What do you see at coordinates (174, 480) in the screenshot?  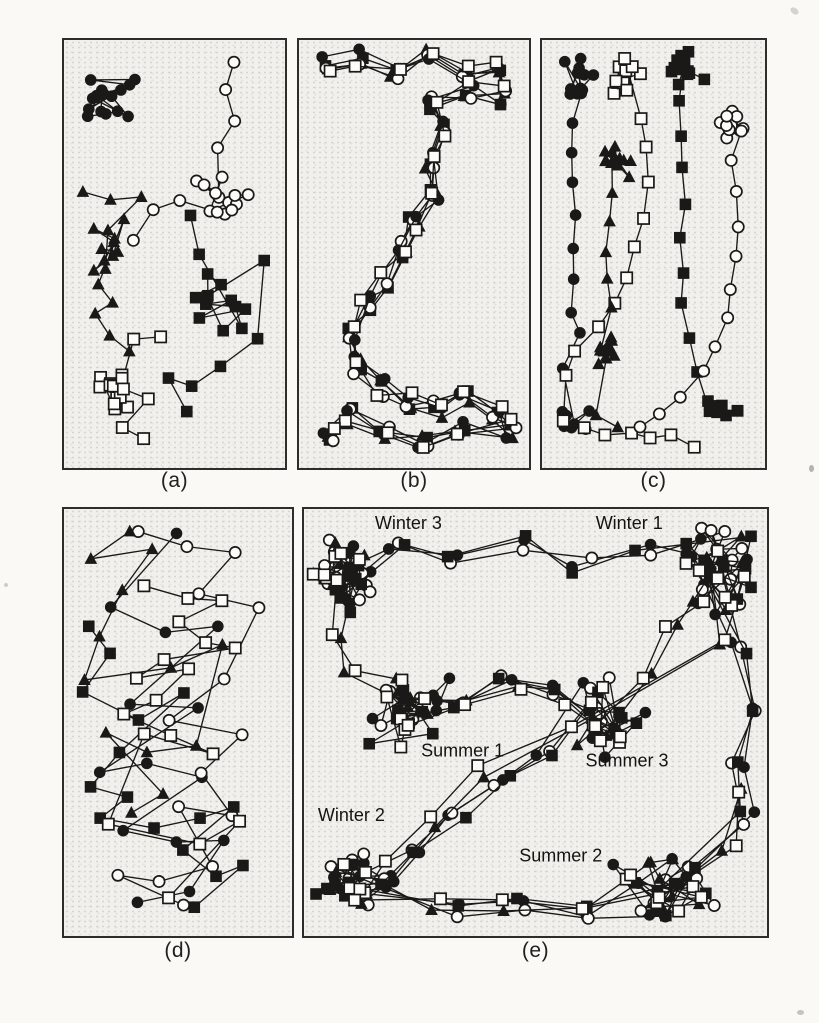 I see `panel-a-caption: (a)` at bounding box center [174, 480].